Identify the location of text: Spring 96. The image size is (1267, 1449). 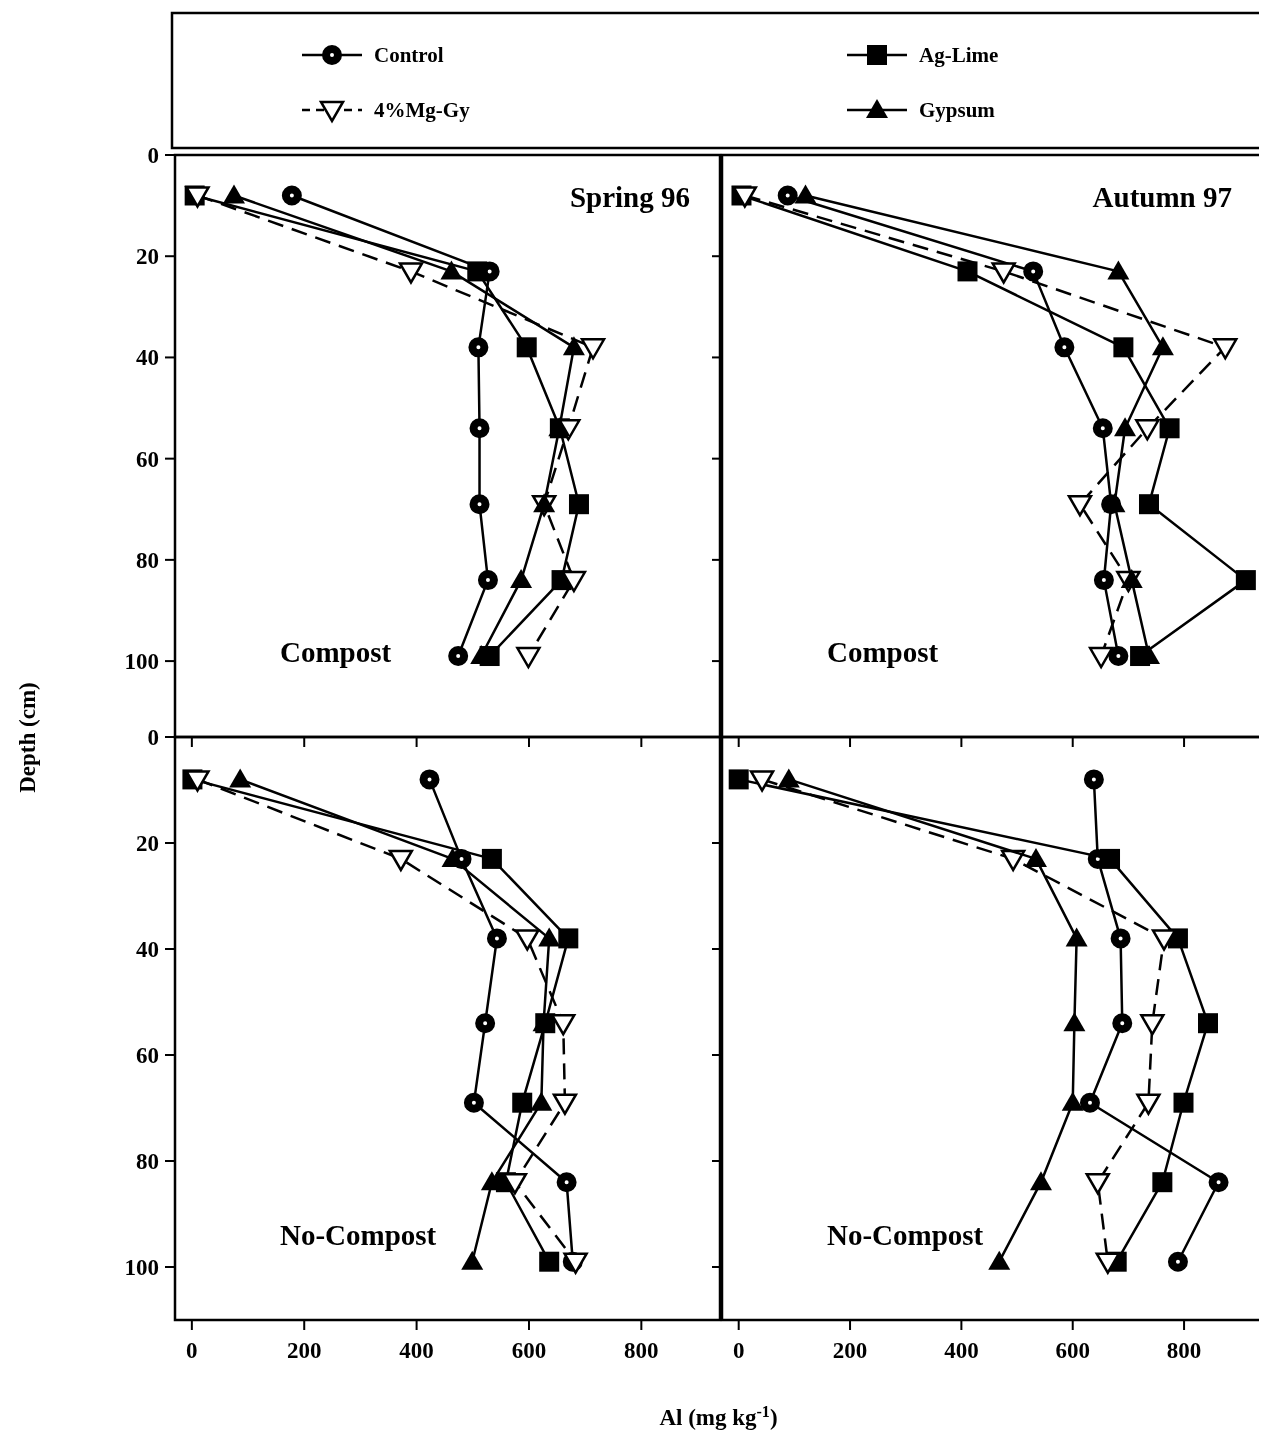
(629, 197).